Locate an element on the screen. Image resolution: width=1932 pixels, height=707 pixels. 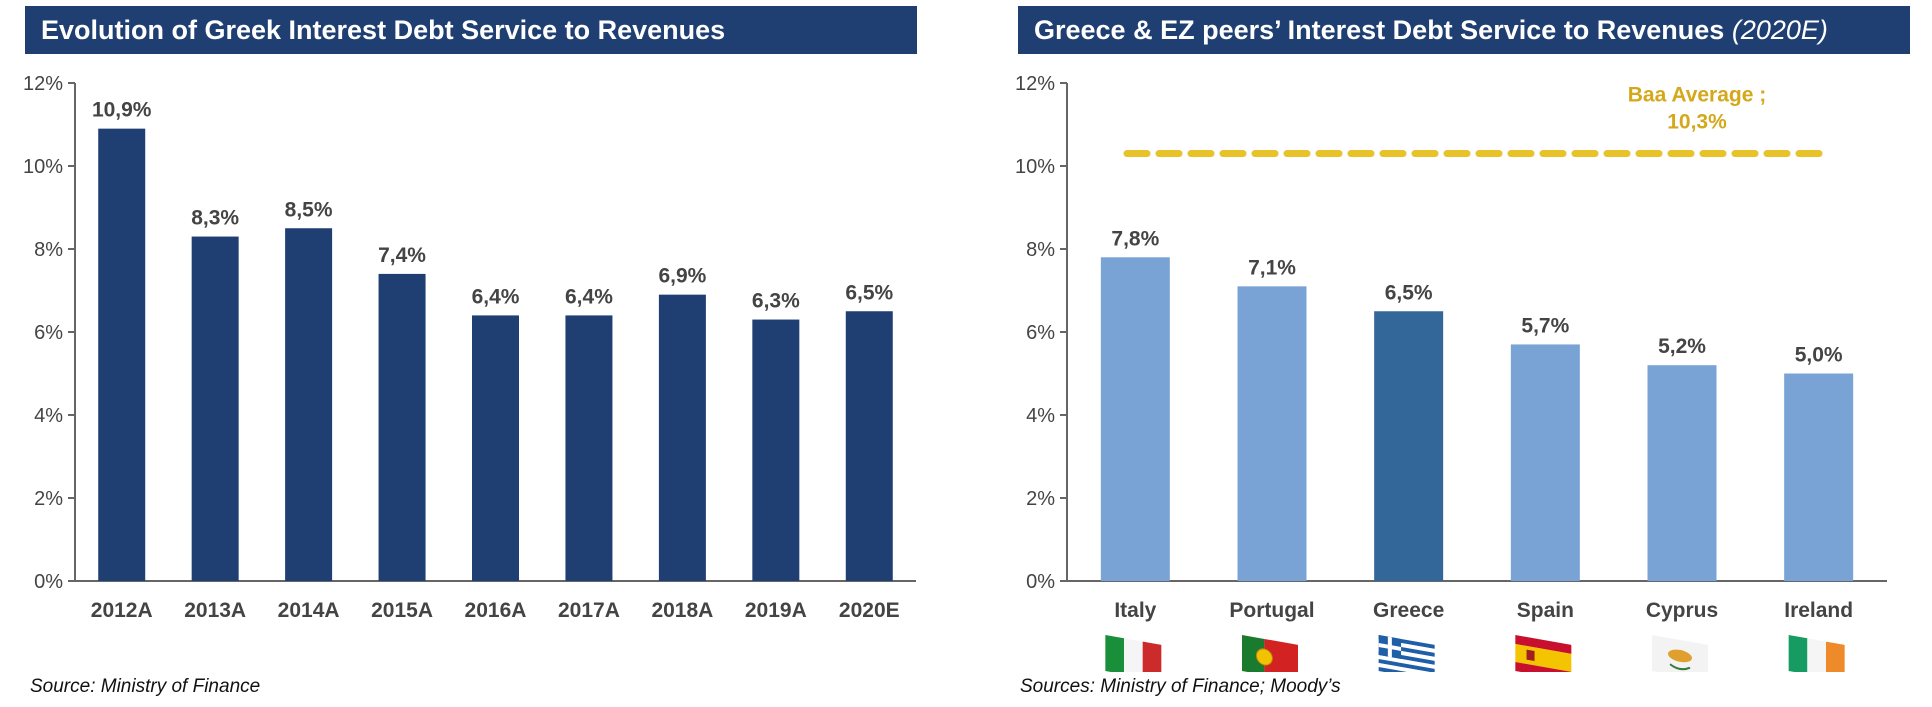
italy-flag-icon is located at coordinates (1133, 653).